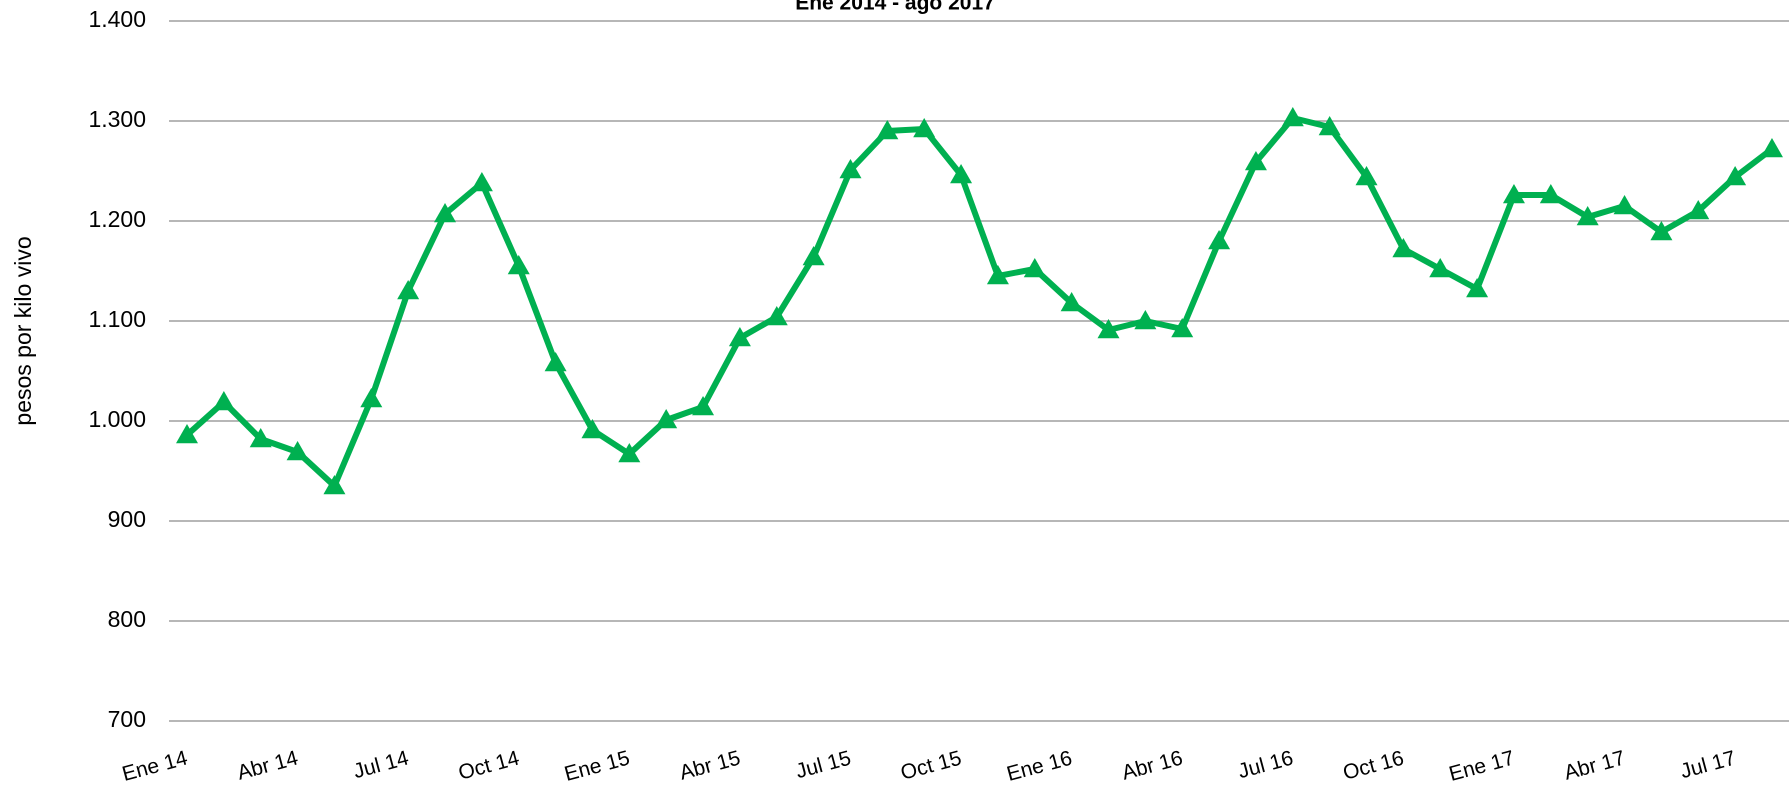  I want to click on x-tick-label: Abr 16, so click(1152, 766).